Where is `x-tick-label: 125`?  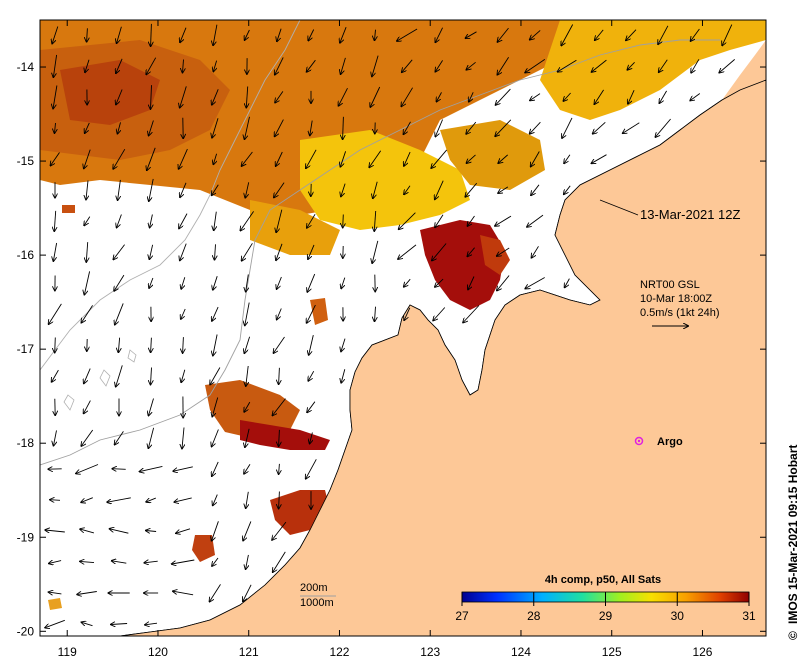 x-tick-label: 125 is located at coordinates (612, 652).